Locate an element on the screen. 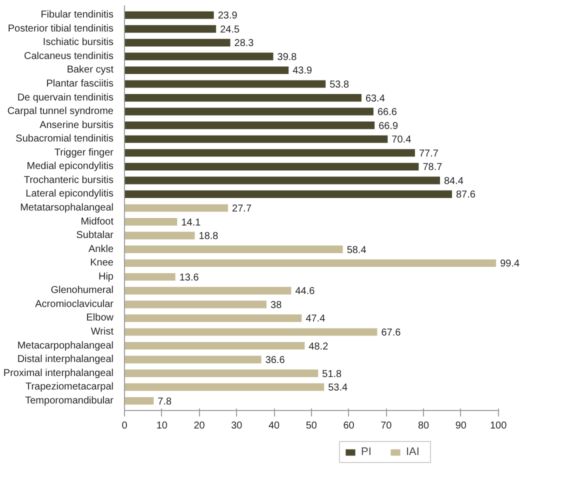 The width and height of the screenshot is (569, 498). data-label: 53.4 is located at coordinates (338, 388).